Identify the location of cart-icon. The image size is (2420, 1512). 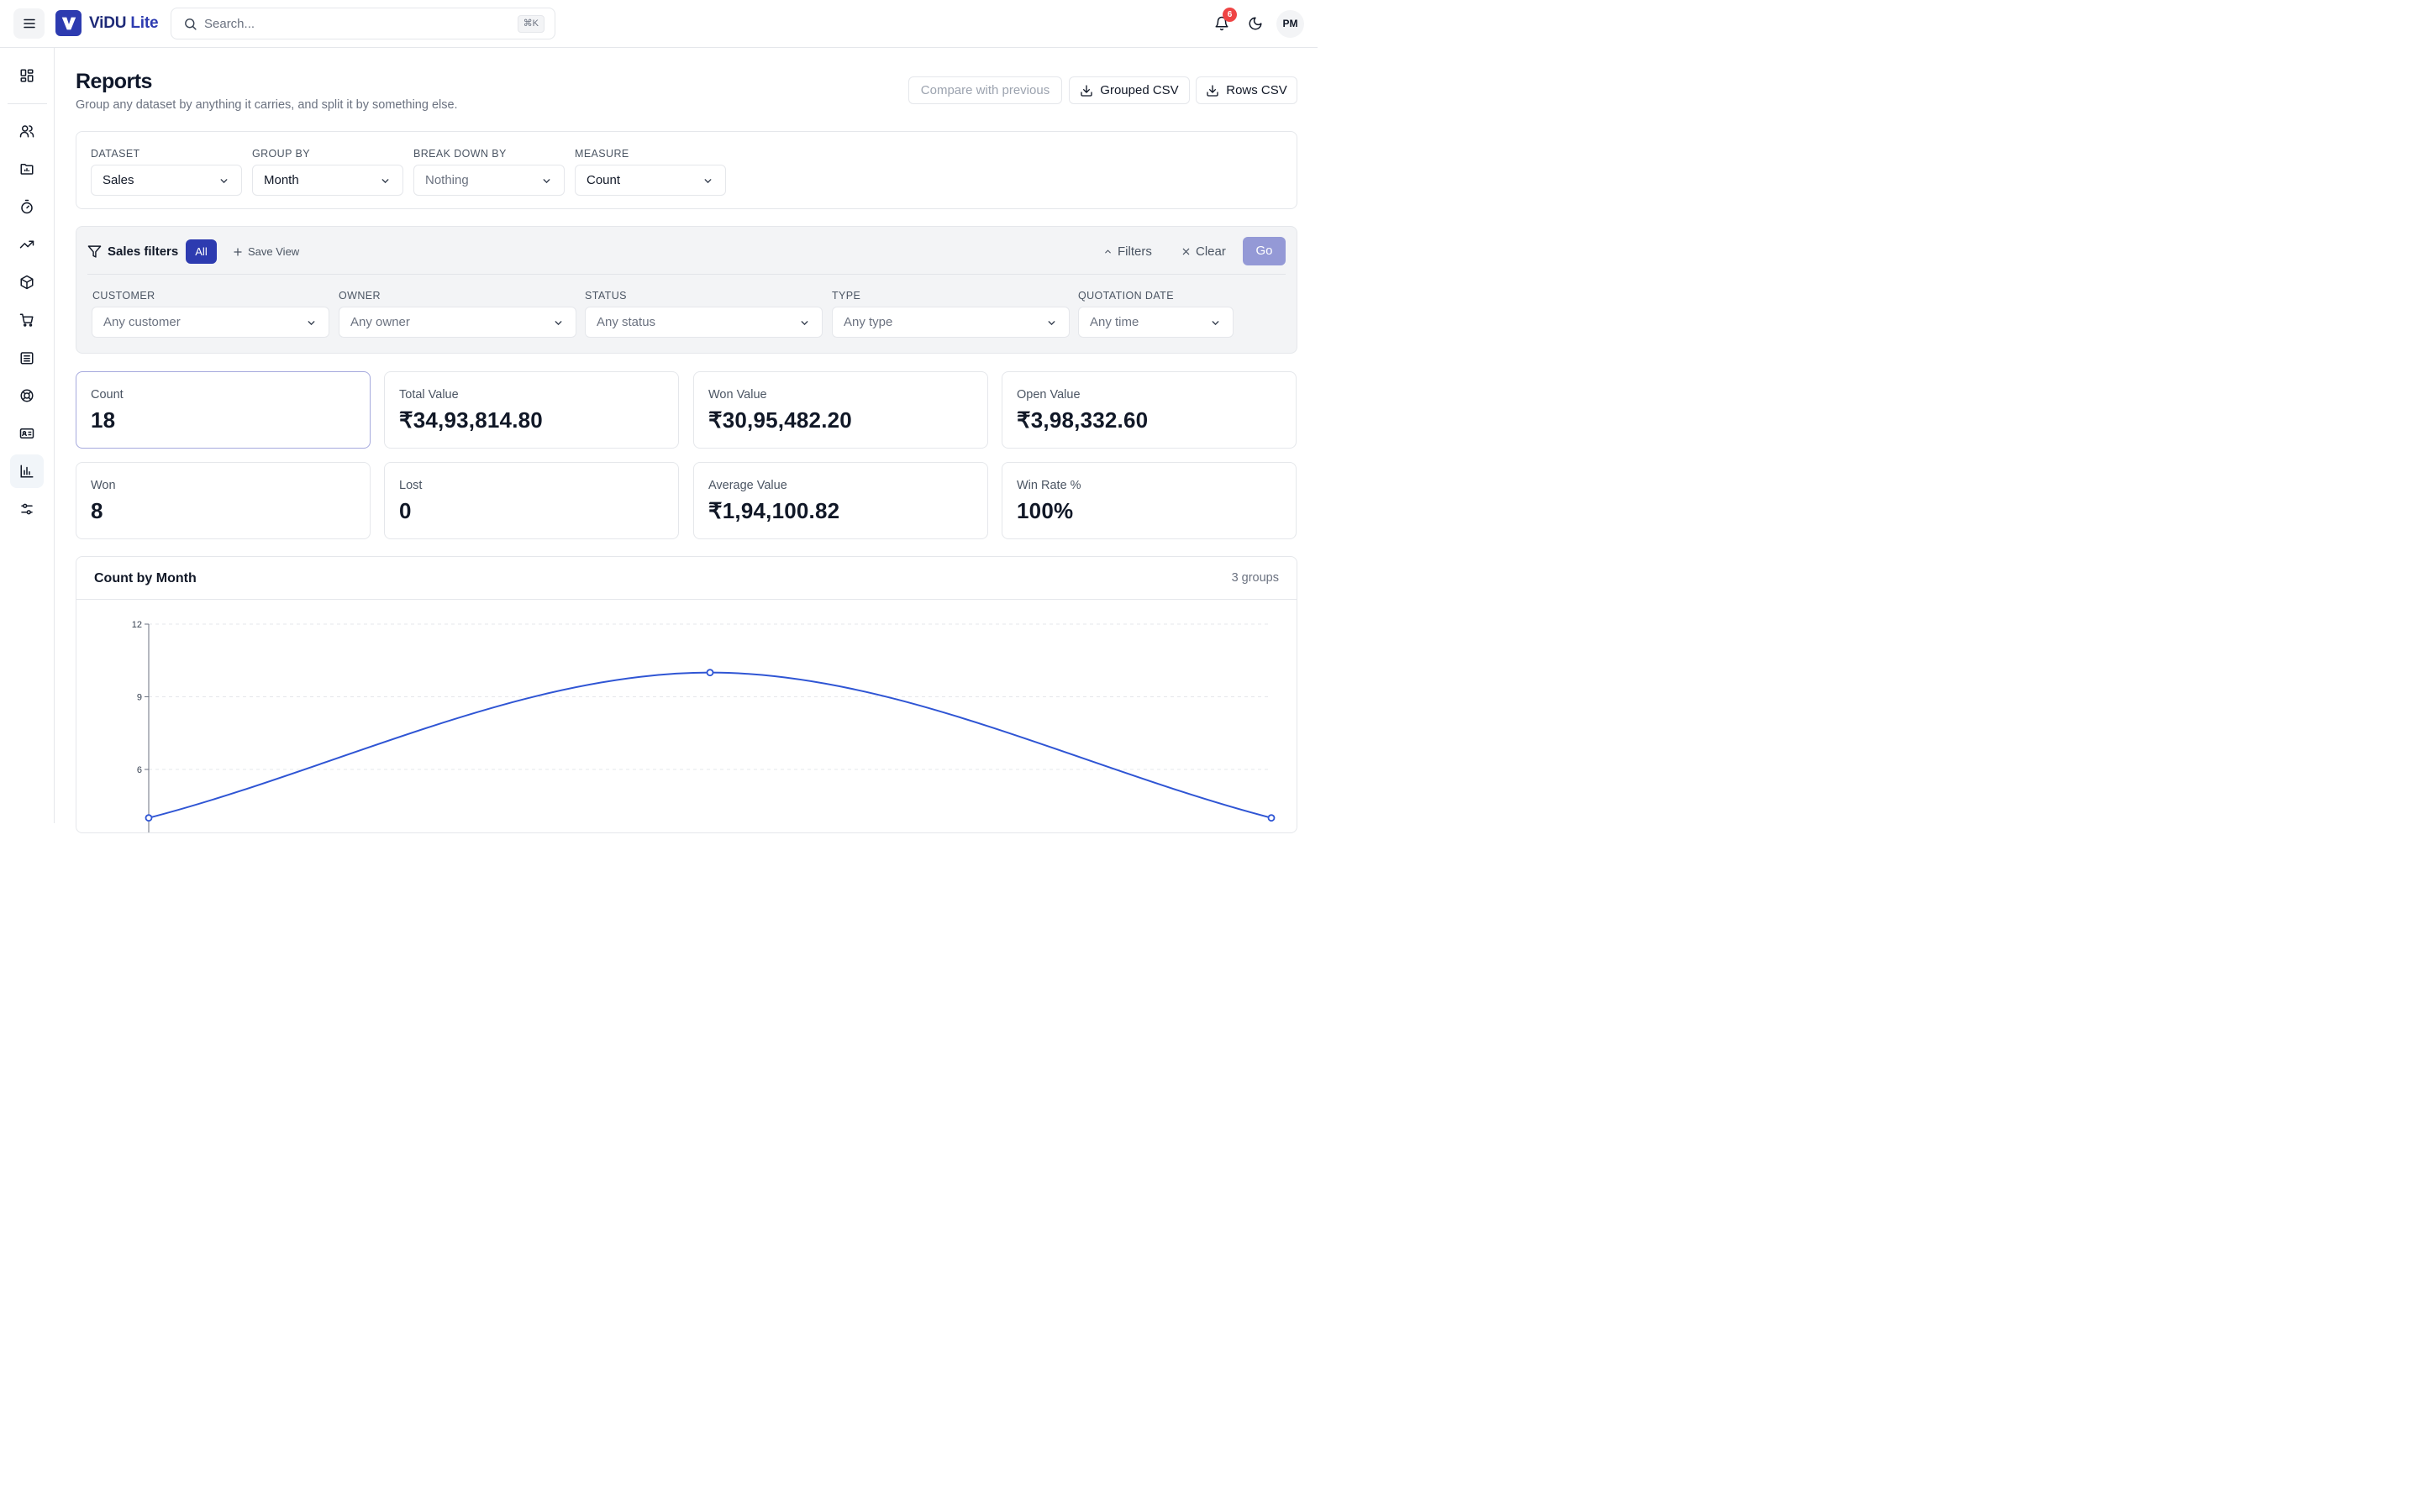
(26, 320).